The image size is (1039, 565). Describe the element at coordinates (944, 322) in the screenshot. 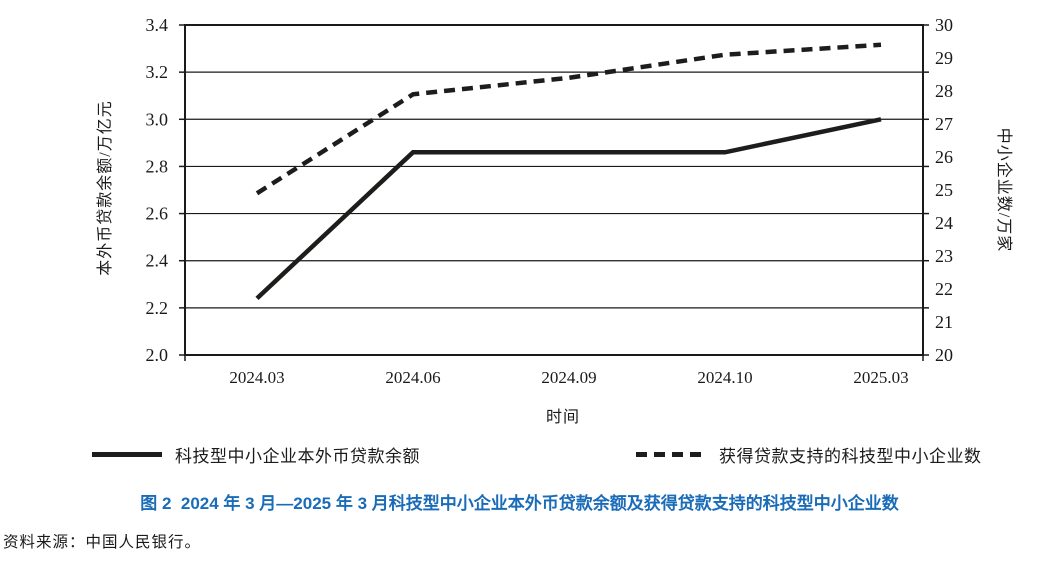

I see `right-axis-tick-label: 21` at that location.